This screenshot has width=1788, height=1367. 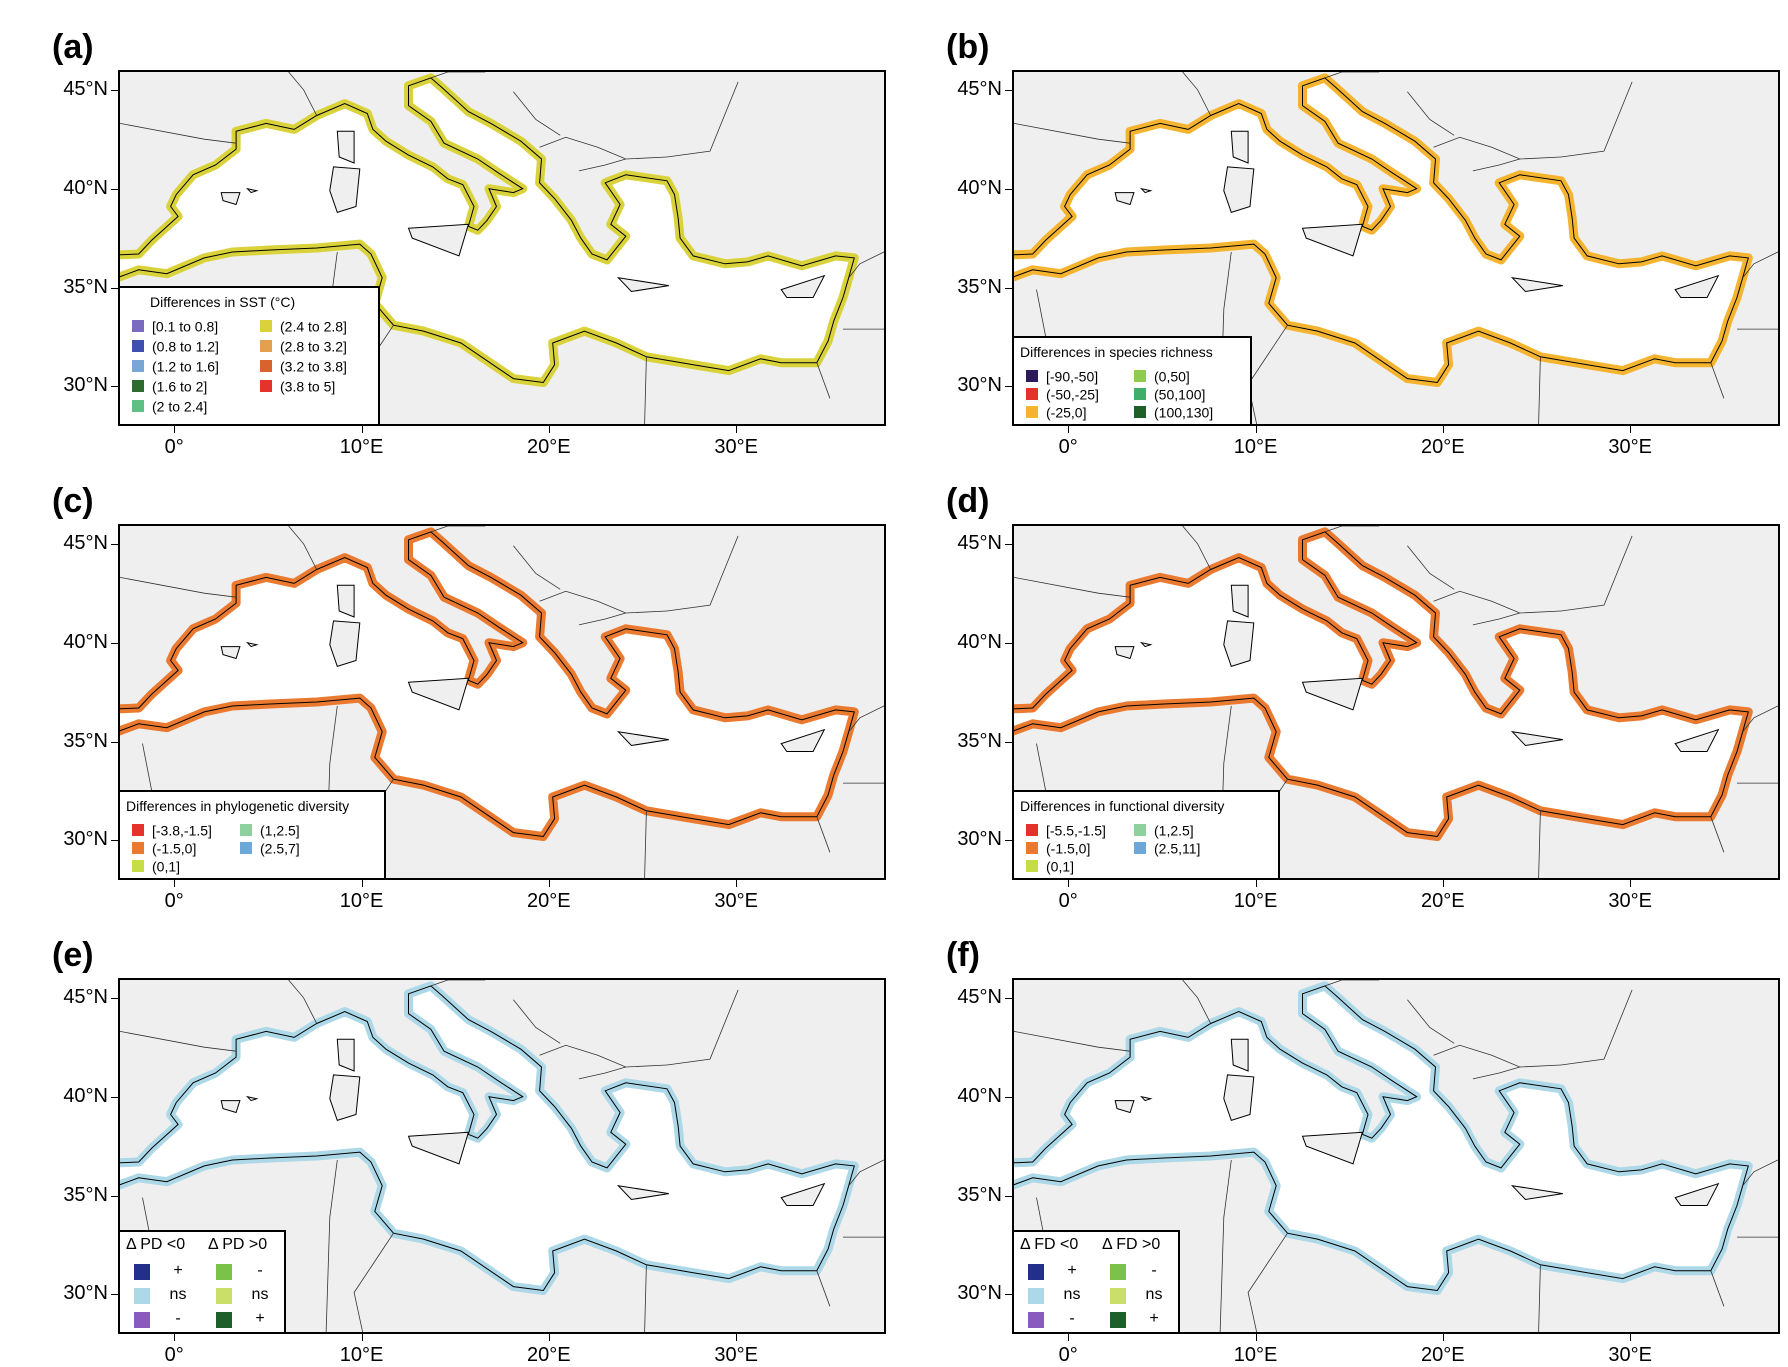 I want to click on legend-label: (0,50], so click(x=1172, y=376).